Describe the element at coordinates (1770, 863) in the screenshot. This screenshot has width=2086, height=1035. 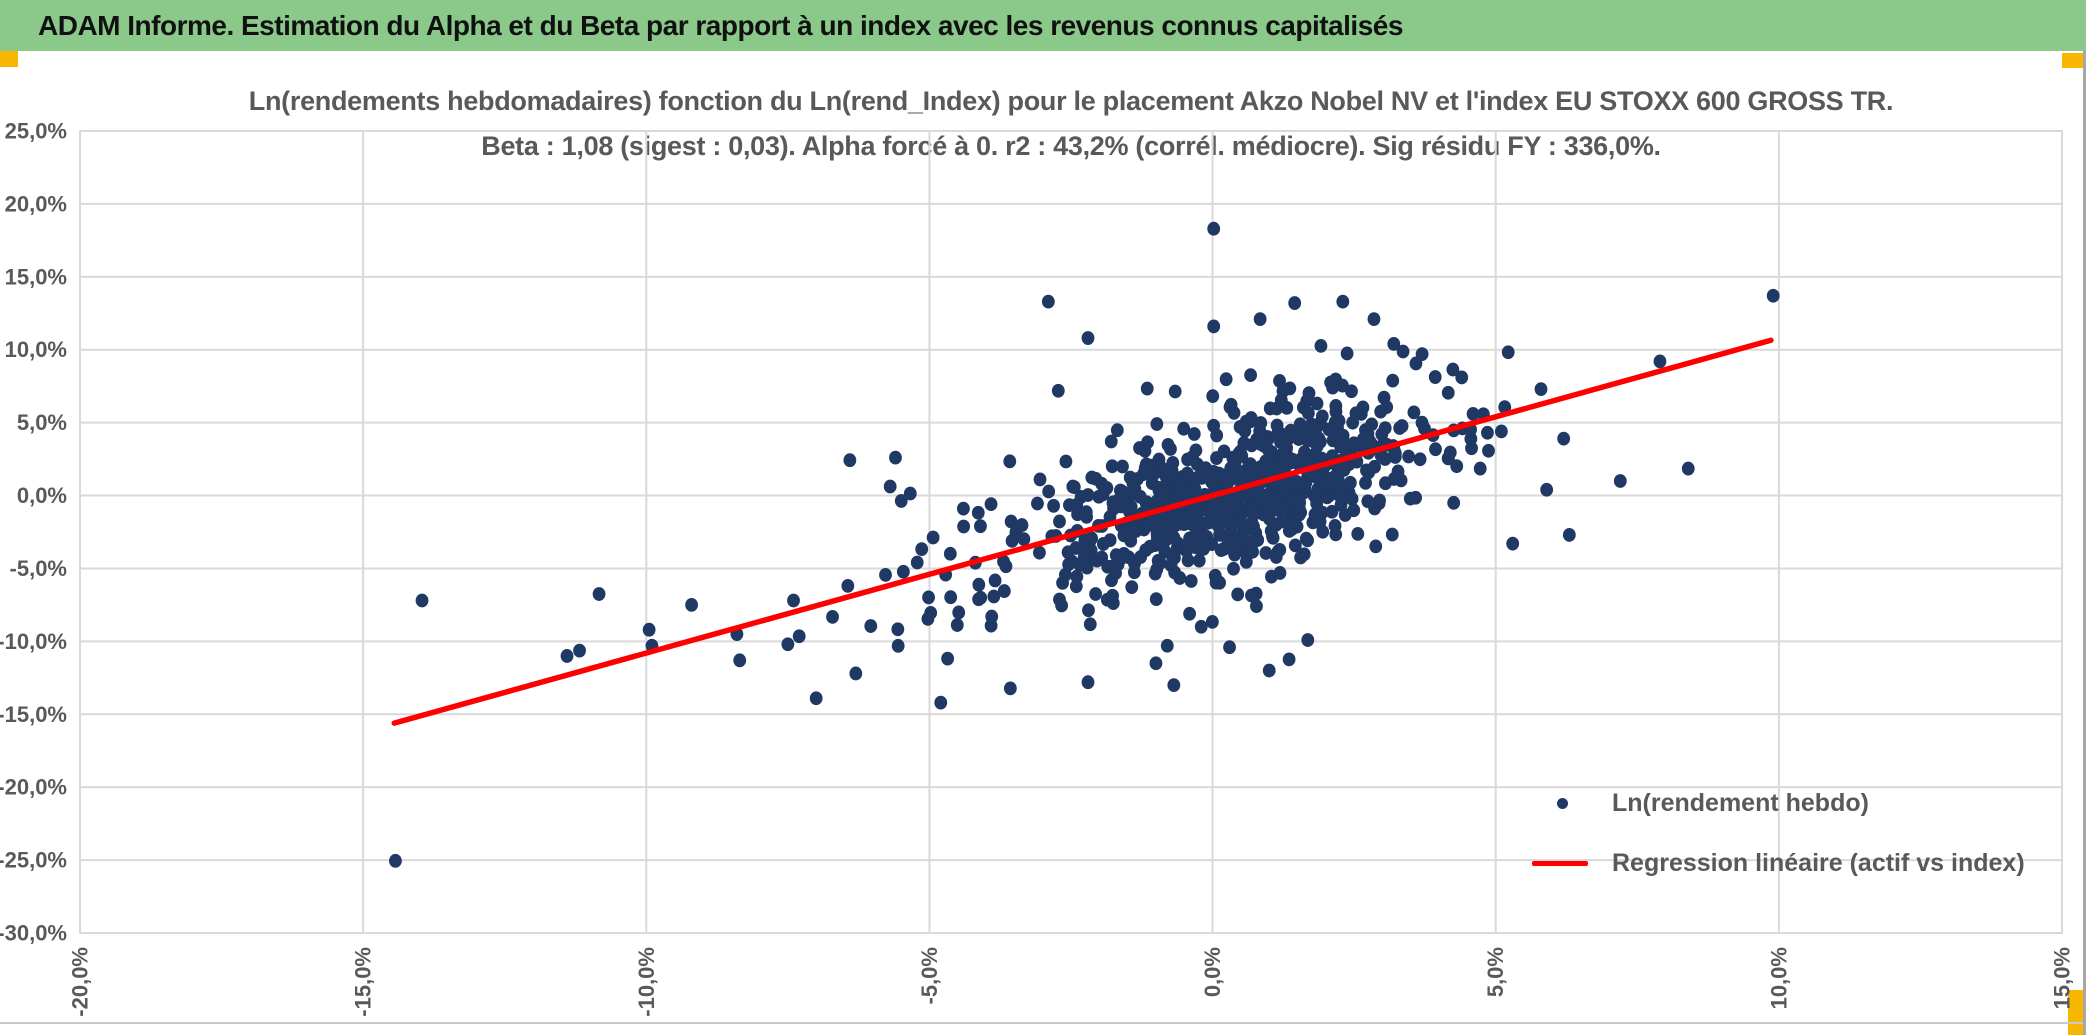
I see `legend-item-regression-line: Regression linéaire (actif vs index)` at that location.